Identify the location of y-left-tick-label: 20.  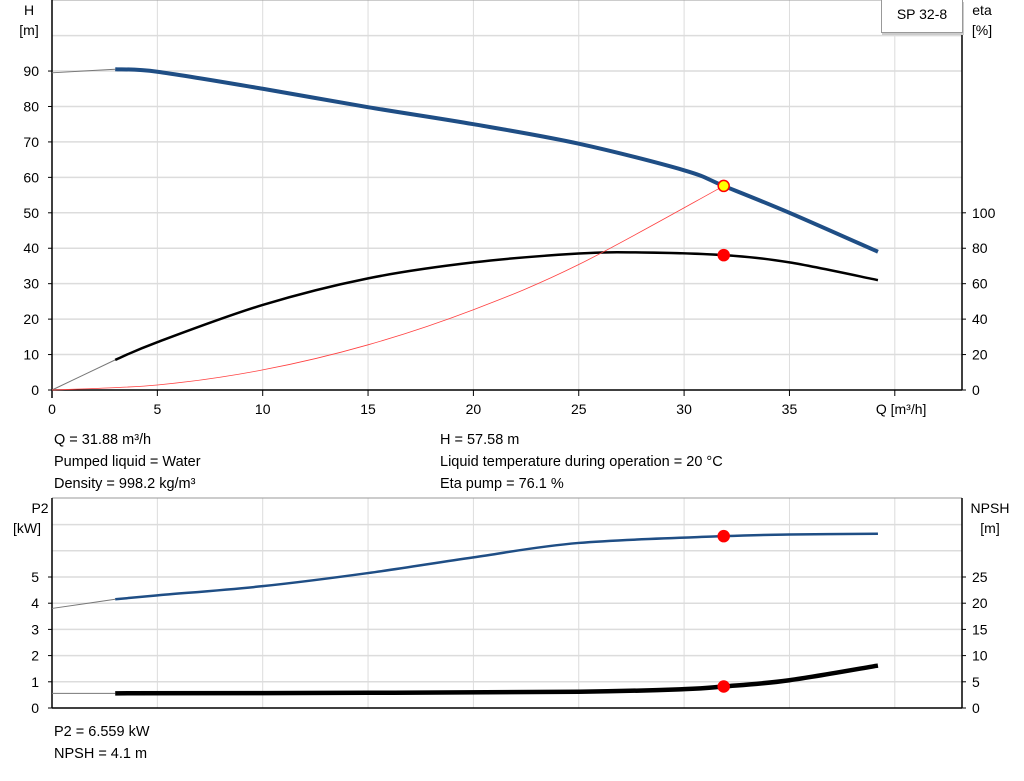
(31, 319).